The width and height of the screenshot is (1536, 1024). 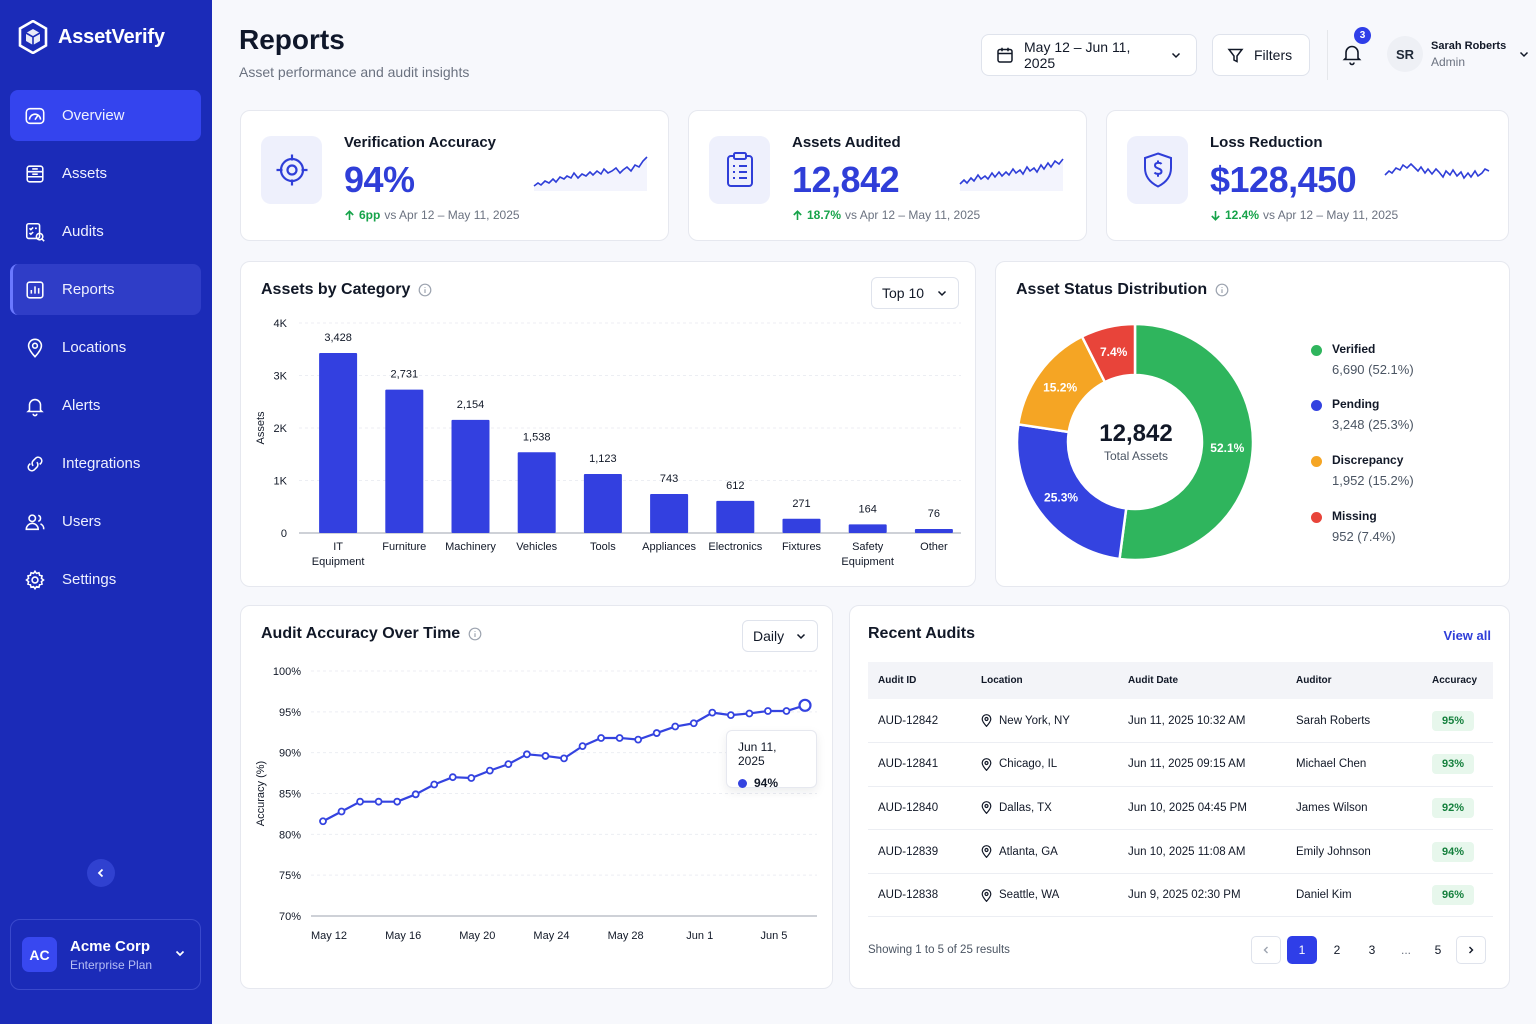 What do you see at coordinates (919, 808) in the screenshot?
I see `audit-id: AUD-12840` at bounding box center [919, 808].